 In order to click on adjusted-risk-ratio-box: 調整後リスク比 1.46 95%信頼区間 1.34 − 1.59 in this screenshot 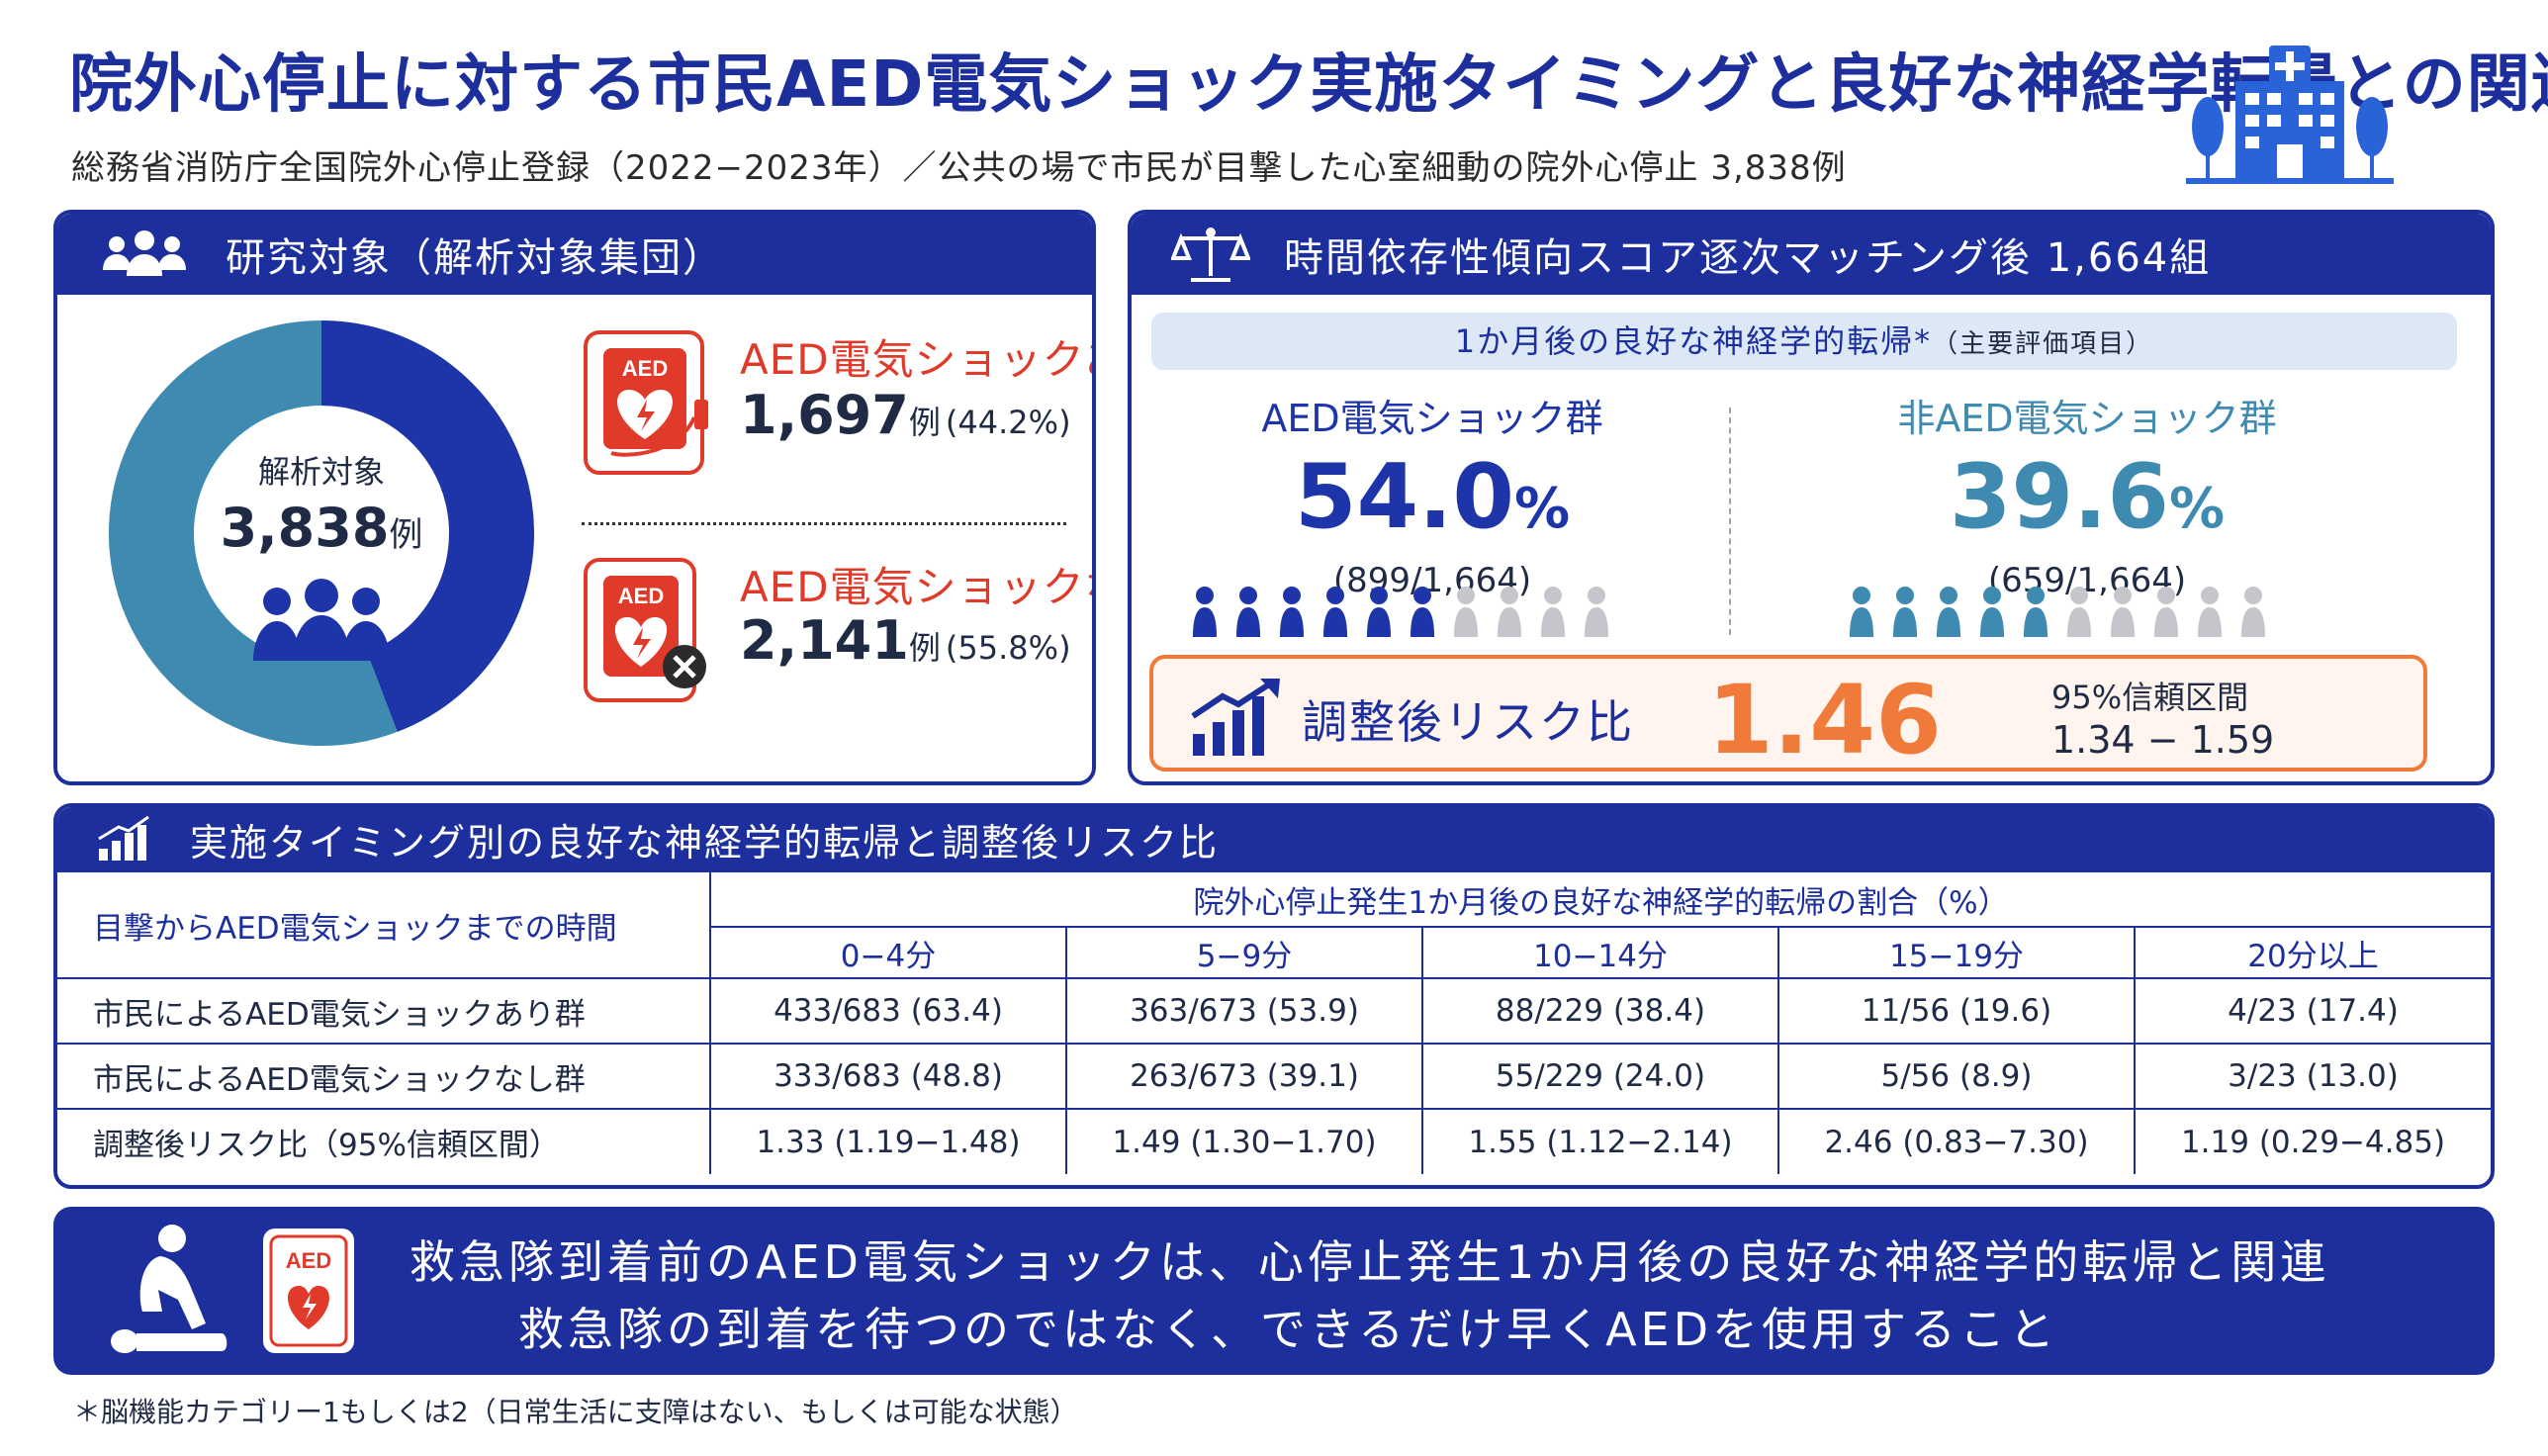, I will do `click(1788, 715)`.